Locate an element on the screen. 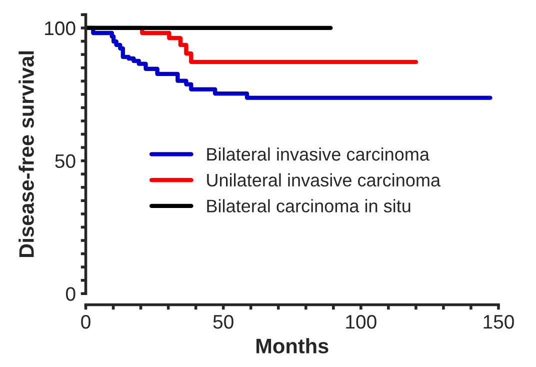 This screenshot has height=367, width=536. legend-label: Bilateral invasive carcinoma is located at coordinates (318, 154).